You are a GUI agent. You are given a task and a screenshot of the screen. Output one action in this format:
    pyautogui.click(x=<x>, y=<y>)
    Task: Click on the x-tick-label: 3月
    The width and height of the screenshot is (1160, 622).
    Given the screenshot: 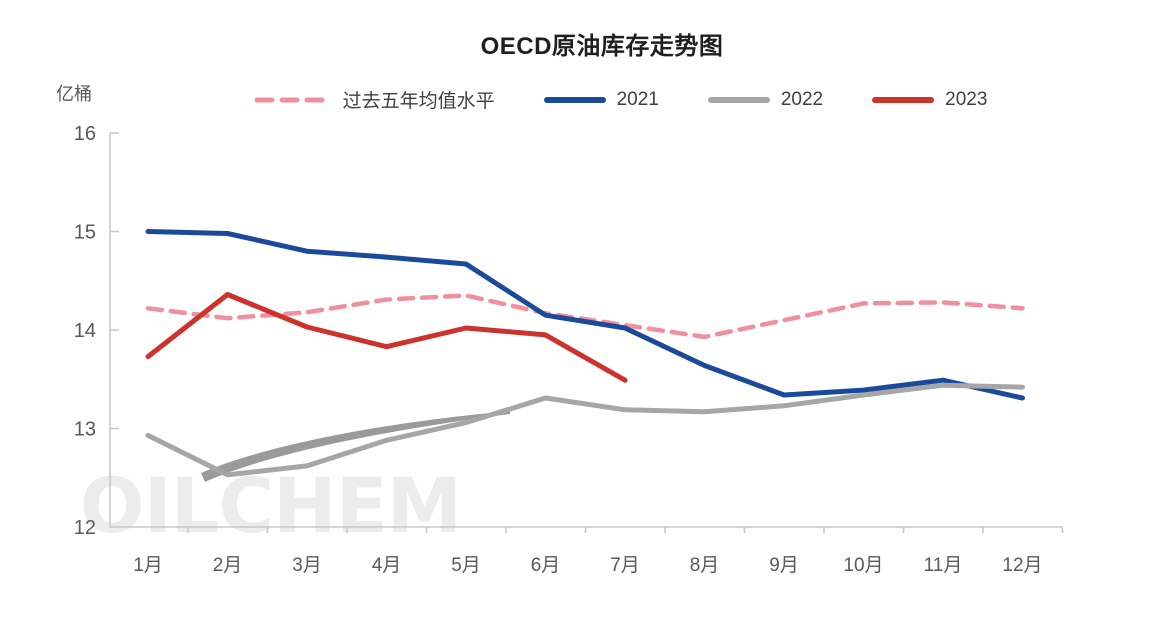 What is the action you would take?
    pyautogui.click(x=307, y=565)
    